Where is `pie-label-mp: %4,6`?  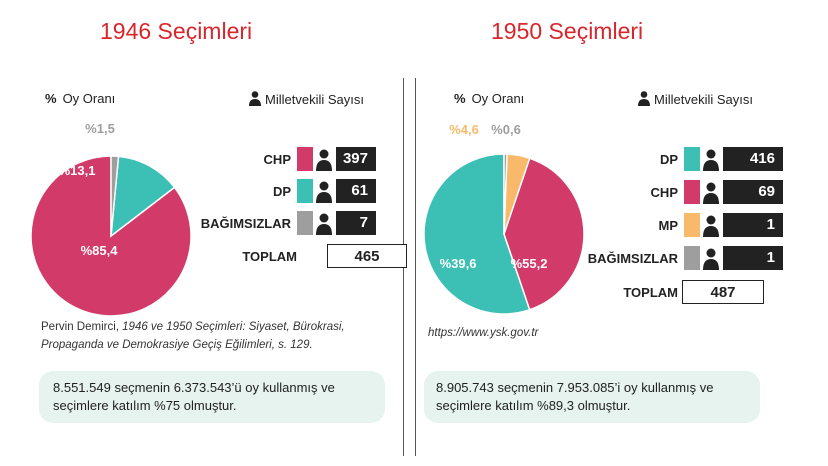
pie-label-mp: %4,6 is located at coordinates (464, 129).